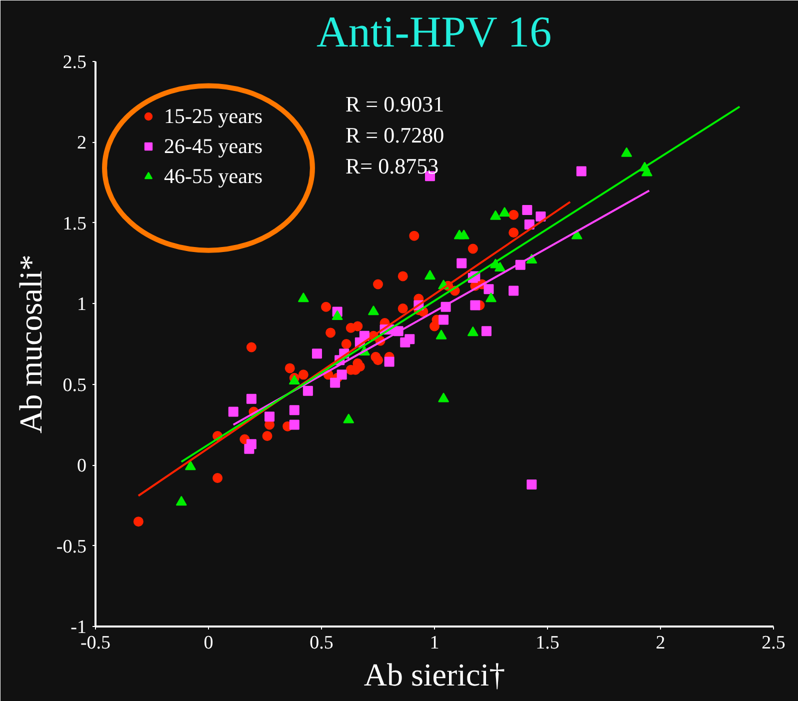  Describe the element at coordinates (74, 62) in the screenshot. I see `y-tick-label: 2.5` at that location.